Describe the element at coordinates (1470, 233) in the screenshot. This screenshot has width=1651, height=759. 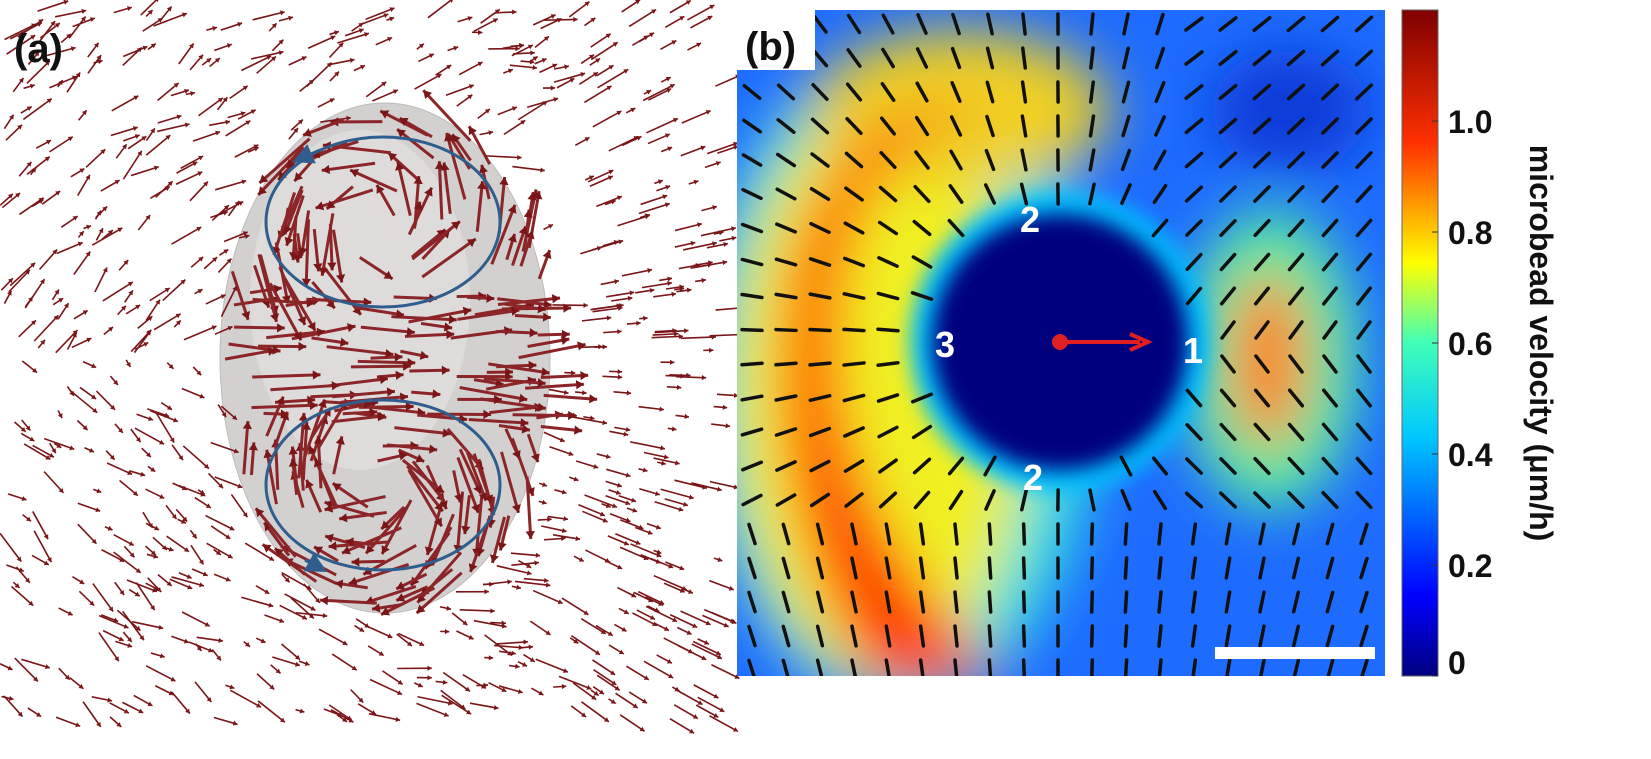
I see `colorbar-tick-label: 0.8` at that location.